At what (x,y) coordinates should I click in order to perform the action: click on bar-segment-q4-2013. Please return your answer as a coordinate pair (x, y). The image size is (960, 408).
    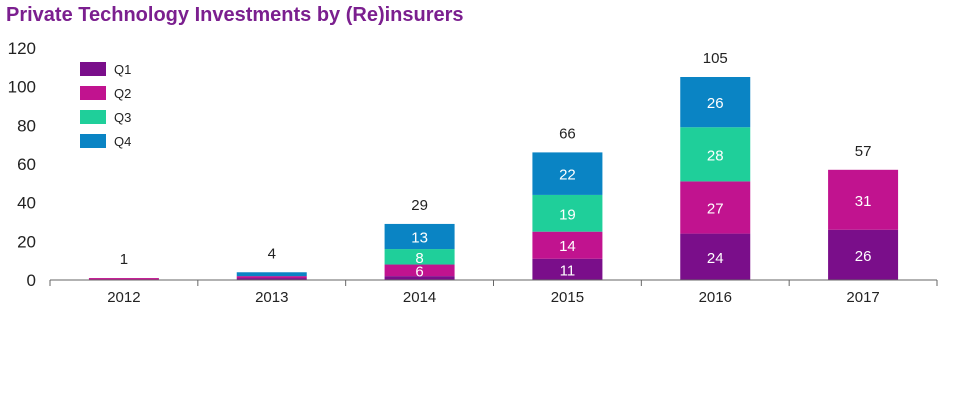
    Looking at the image, I should click on (271, 274).